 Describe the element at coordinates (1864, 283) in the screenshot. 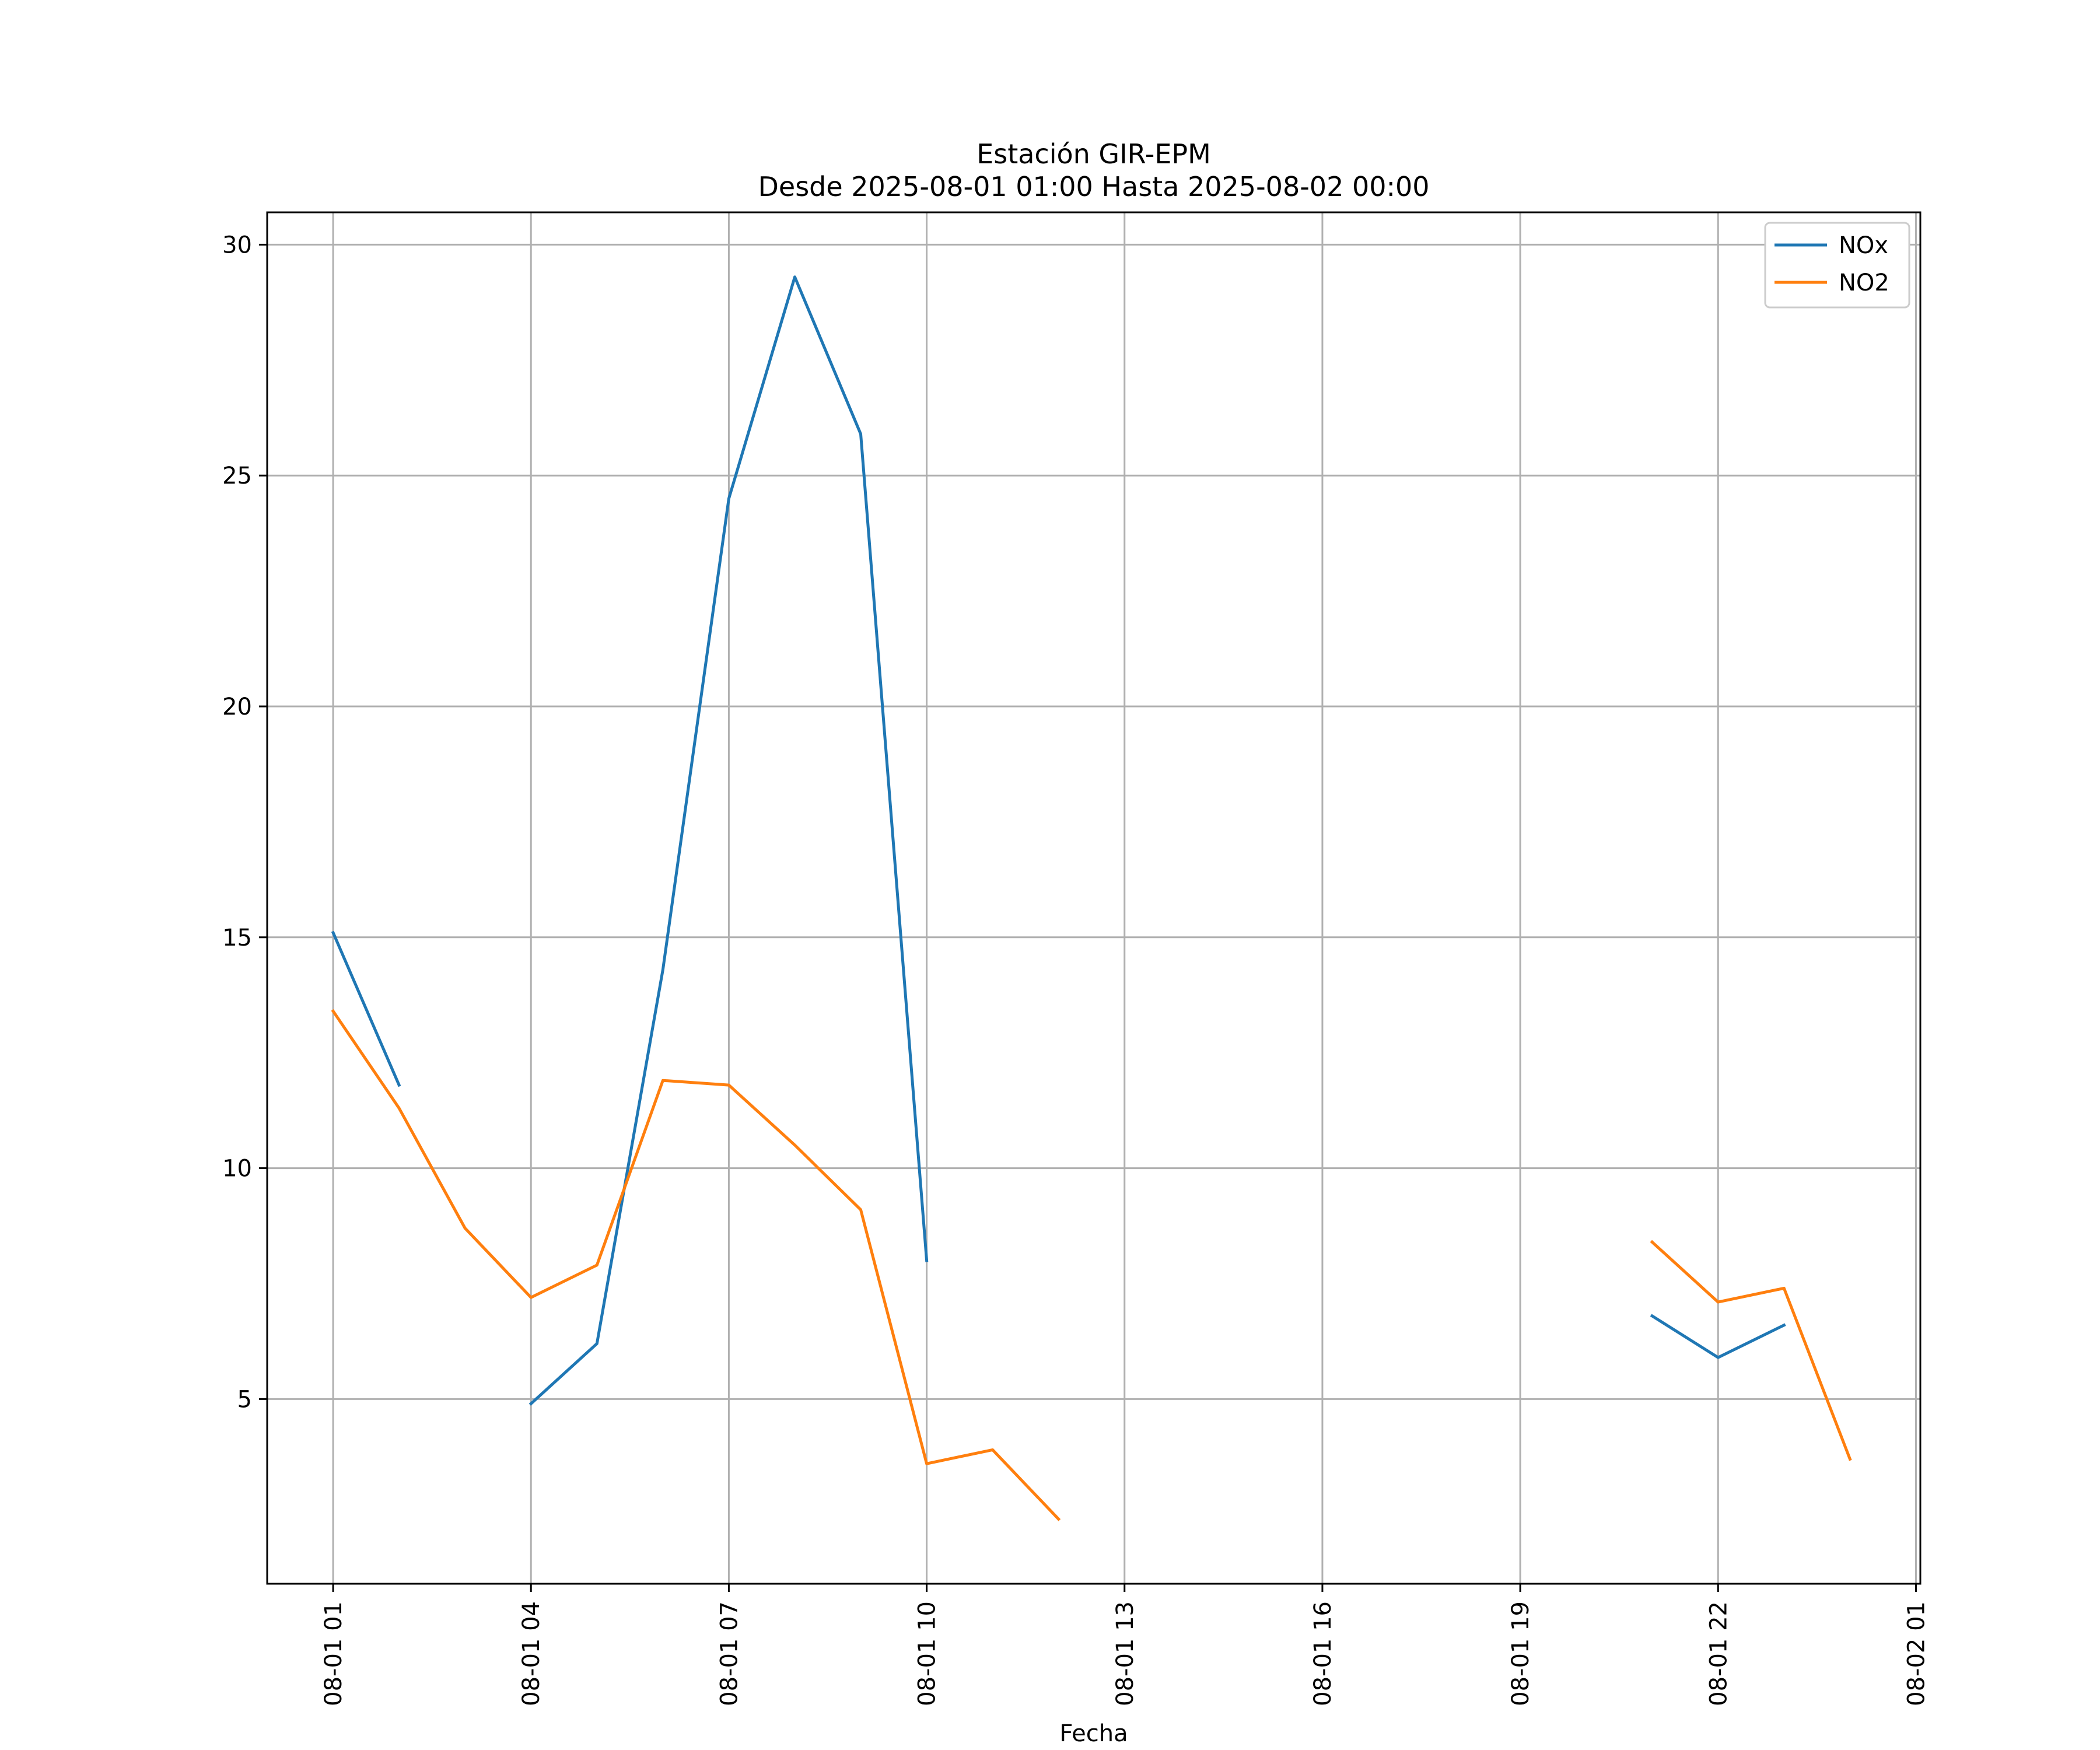

I see `legend-label-no2: NO2` at that location.